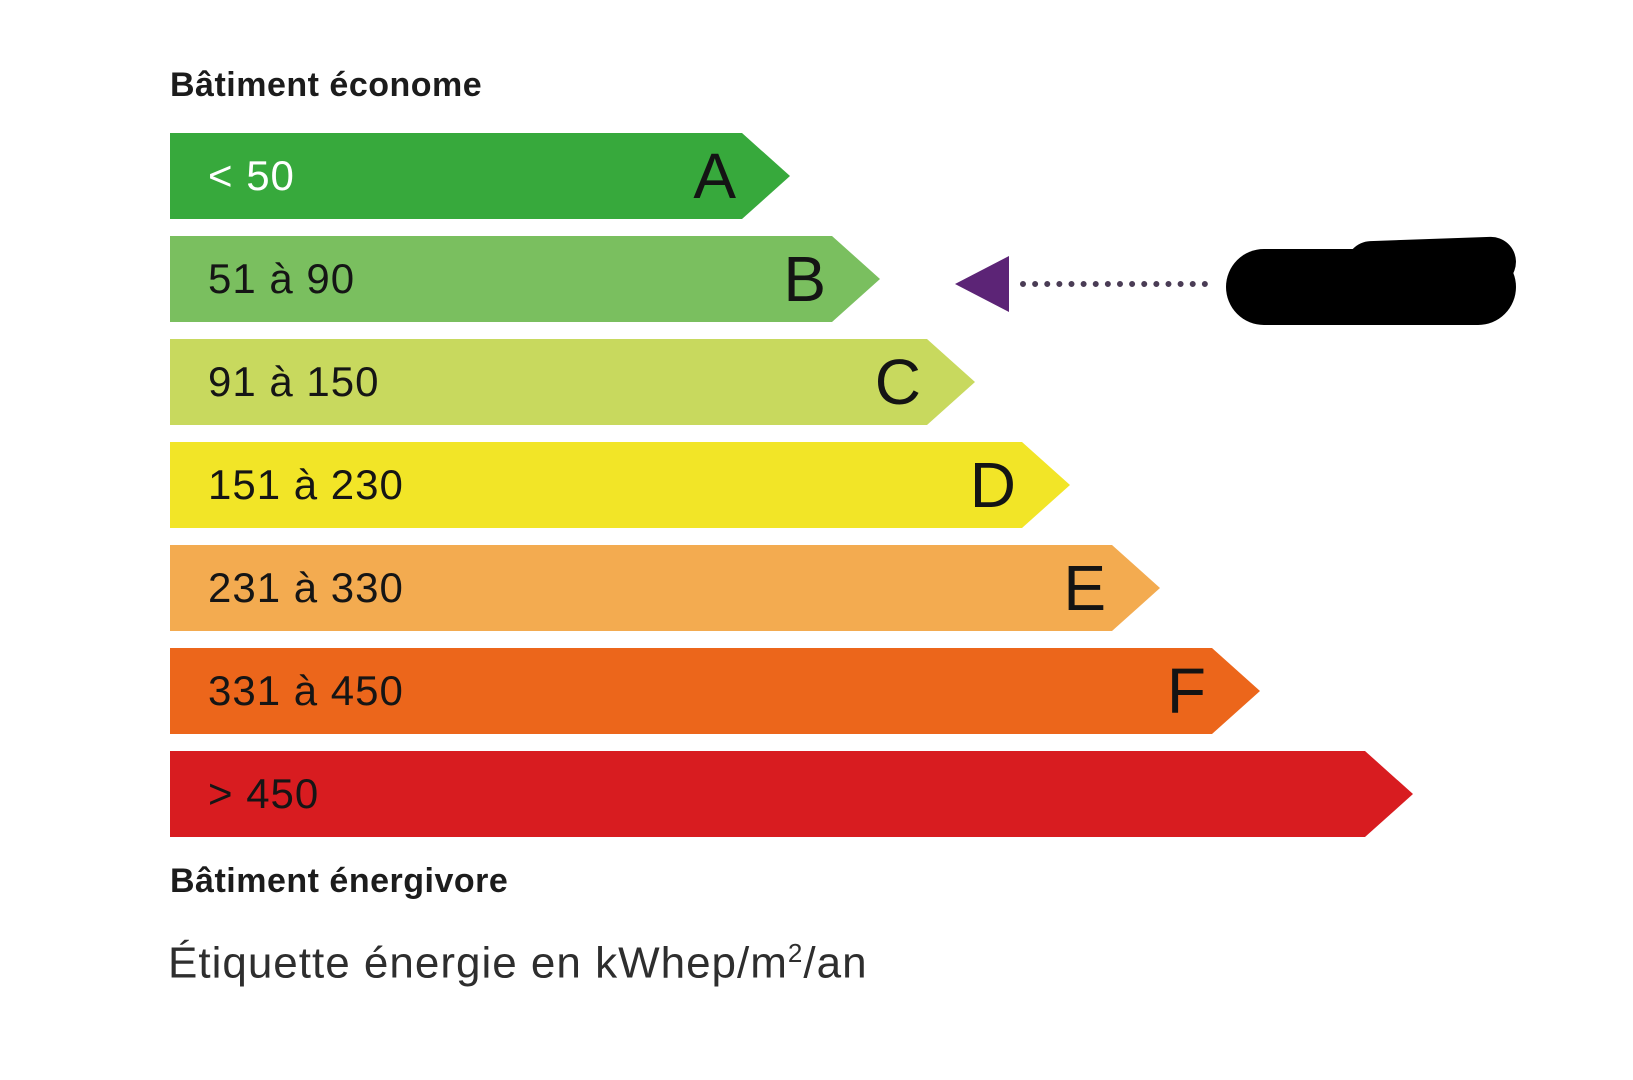  Describe the element at coordinates (251, 175) in the screenshot. I see `energy-class-range-label: < 50` at that location.